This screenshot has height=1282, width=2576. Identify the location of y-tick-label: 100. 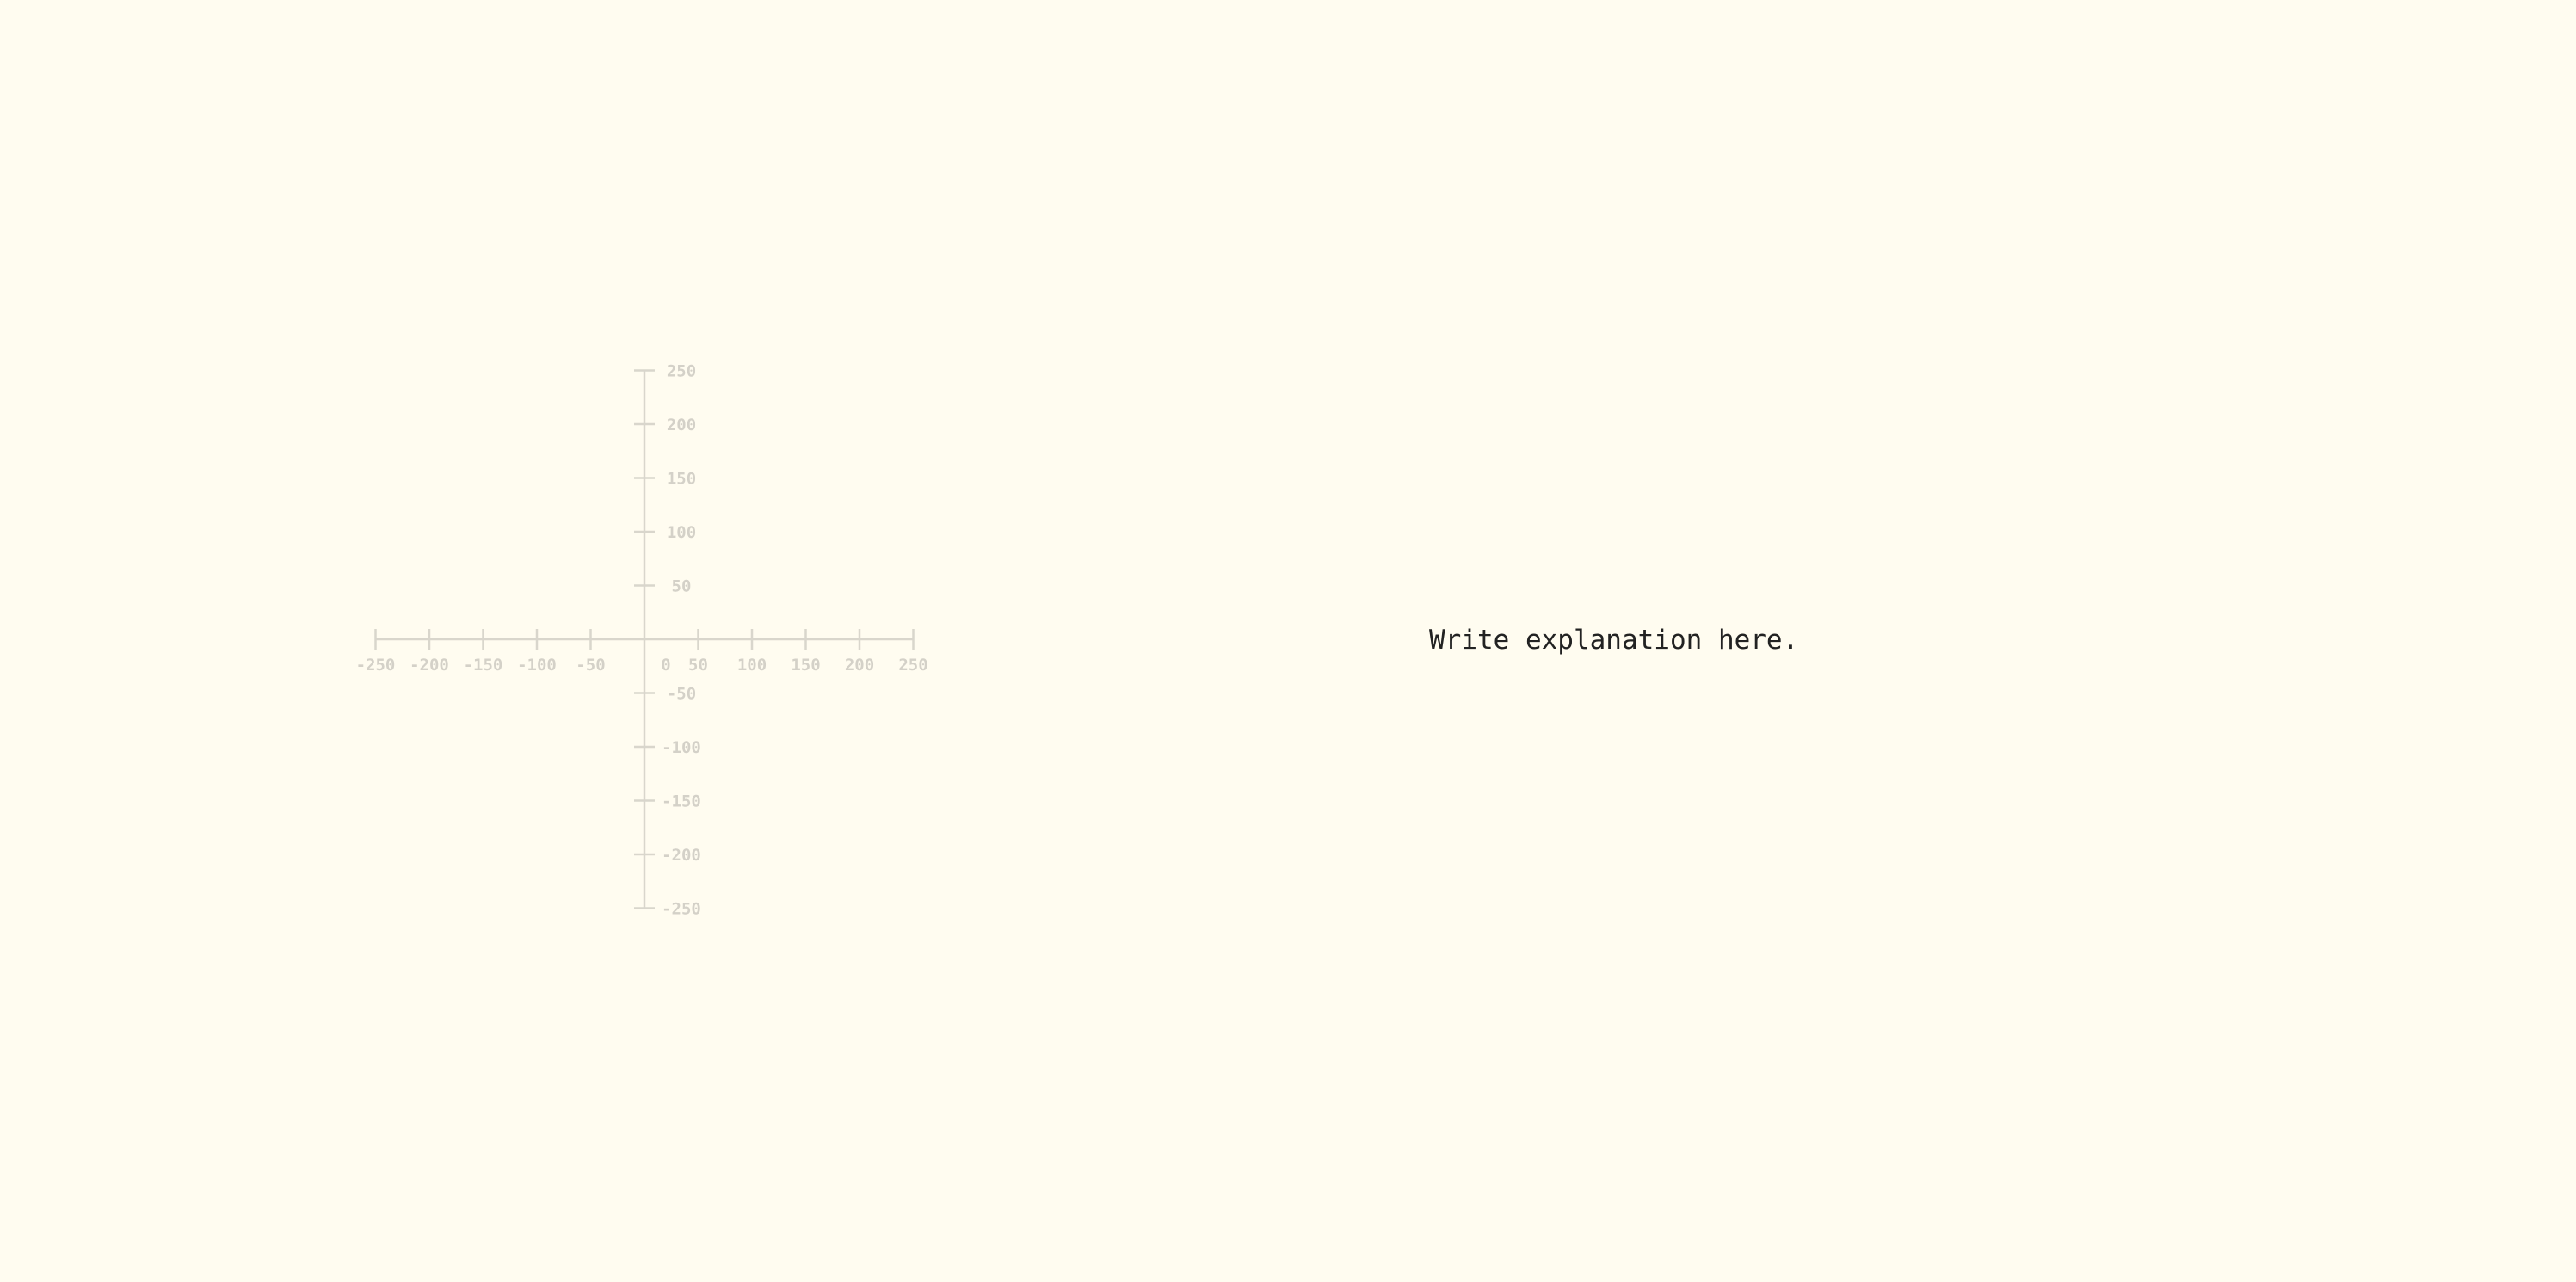
(681, 532).